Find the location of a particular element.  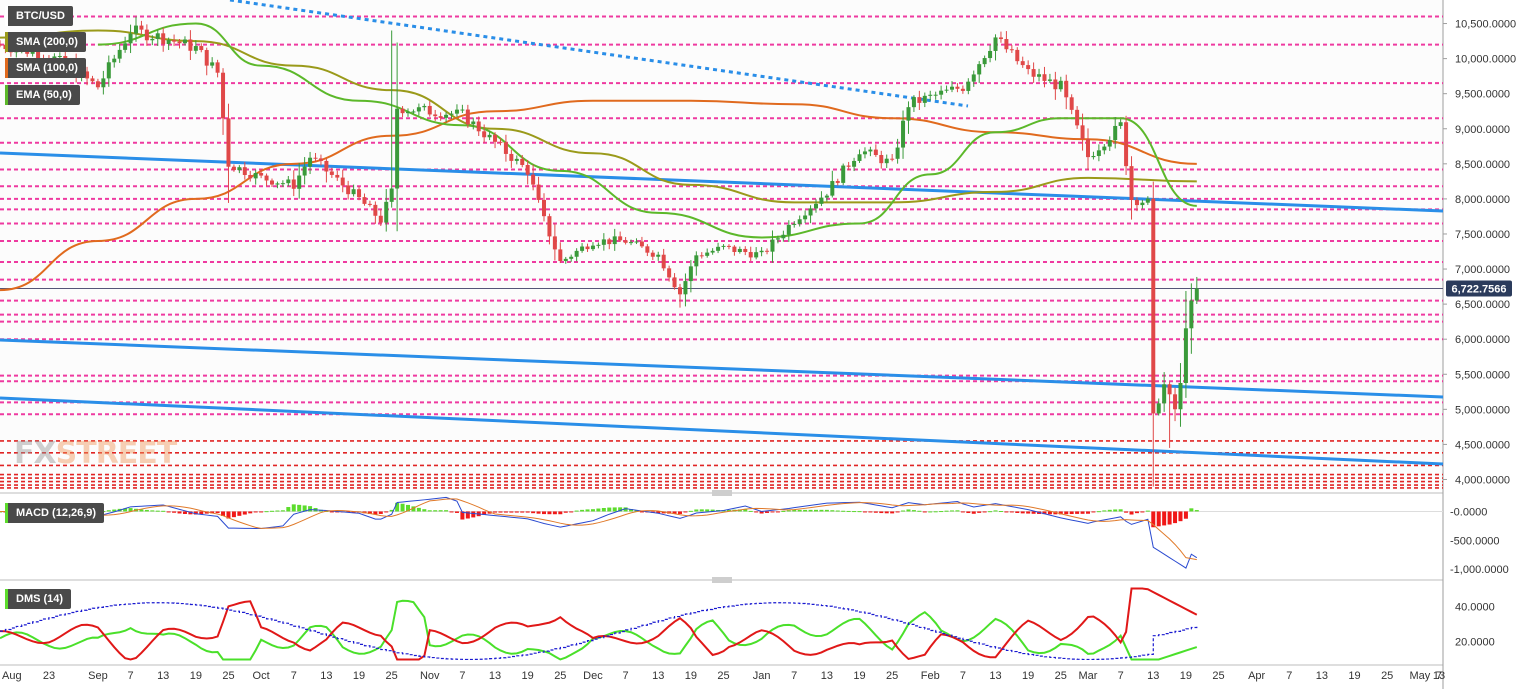

symbol-tag: BTC/USD is located at coordinates (39, 16).